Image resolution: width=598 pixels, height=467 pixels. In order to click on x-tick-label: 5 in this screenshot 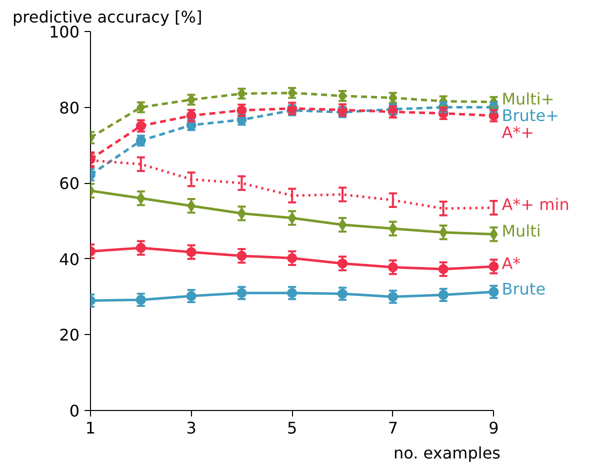, I will do `click(292, 428)`.